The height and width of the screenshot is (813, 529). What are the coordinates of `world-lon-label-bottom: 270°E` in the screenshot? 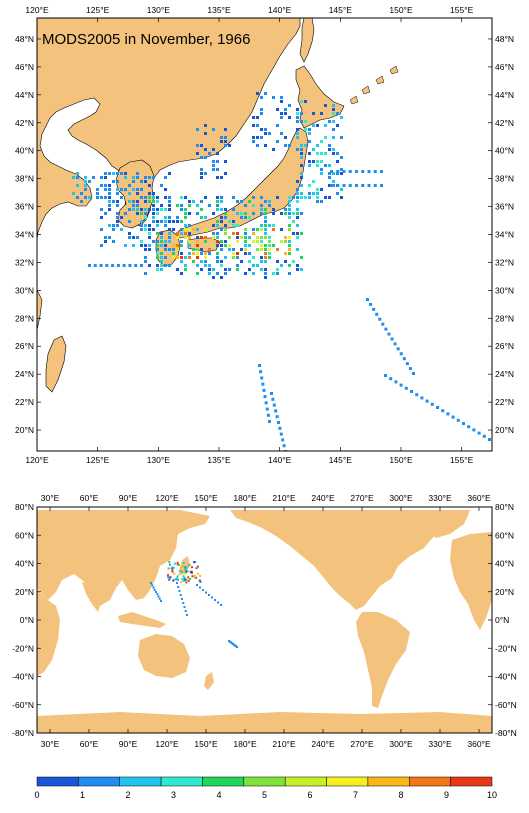 It's located at (362, 744).